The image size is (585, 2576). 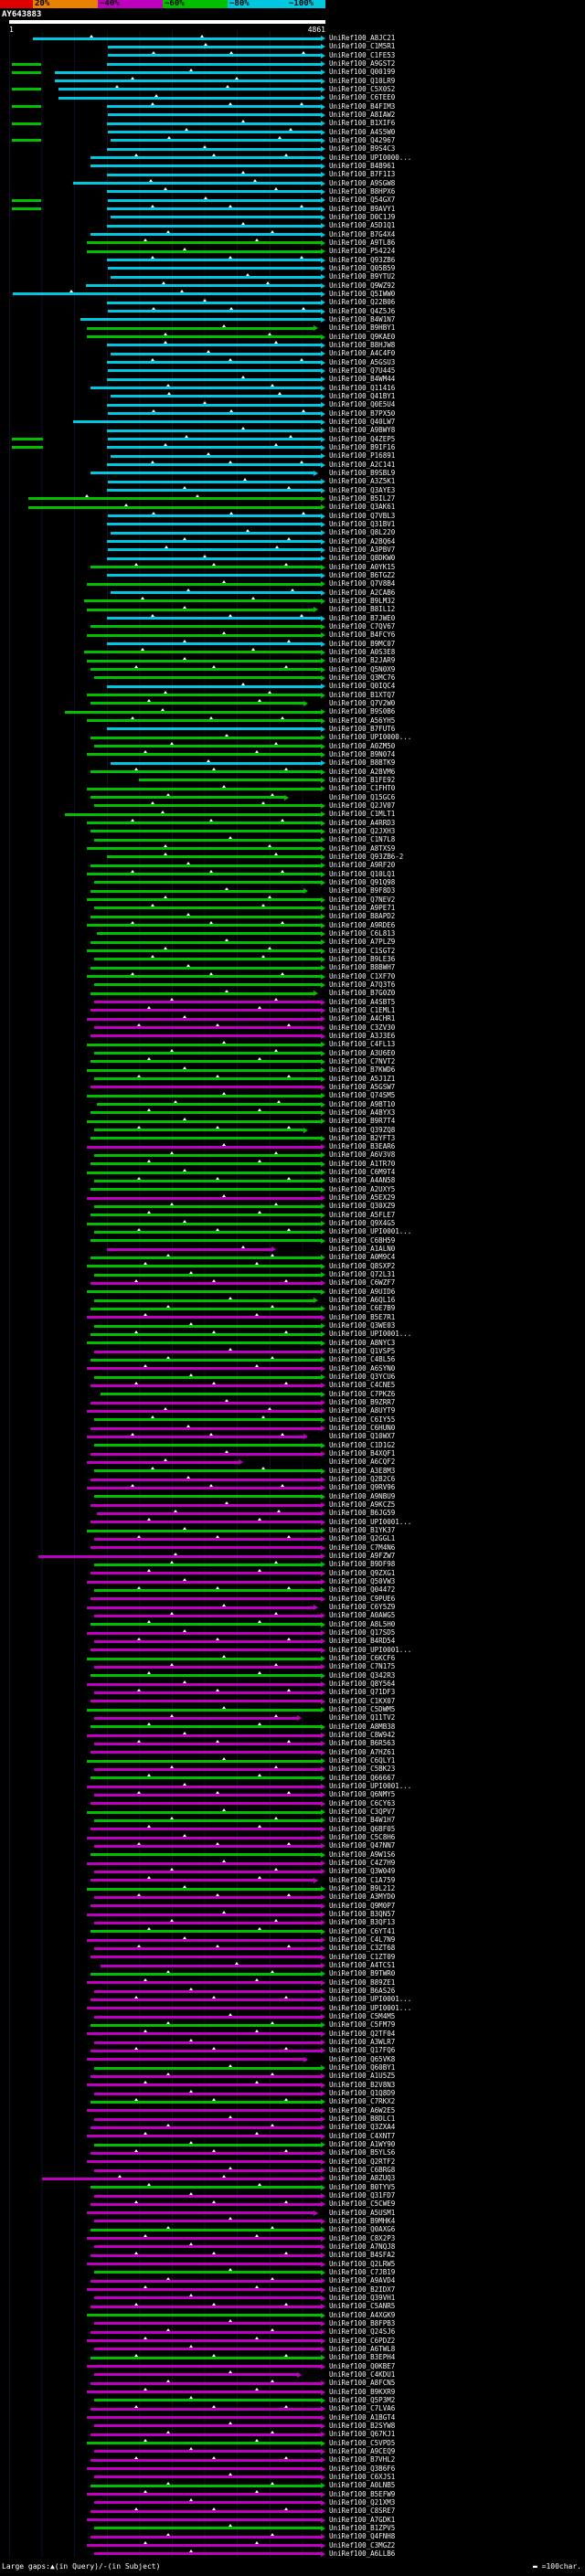 What do you see at coordinates (293, 2017) in the screenshot?
I see `hit-row: UniRef100_C5M4M5` at bounding box center [293, 2017].